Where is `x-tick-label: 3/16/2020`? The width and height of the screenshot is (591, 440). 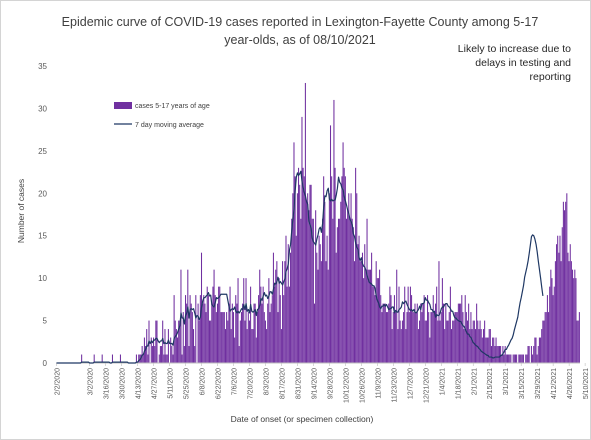
x-tick-label: 3/16/2020 is located at coordinates (107, 383).